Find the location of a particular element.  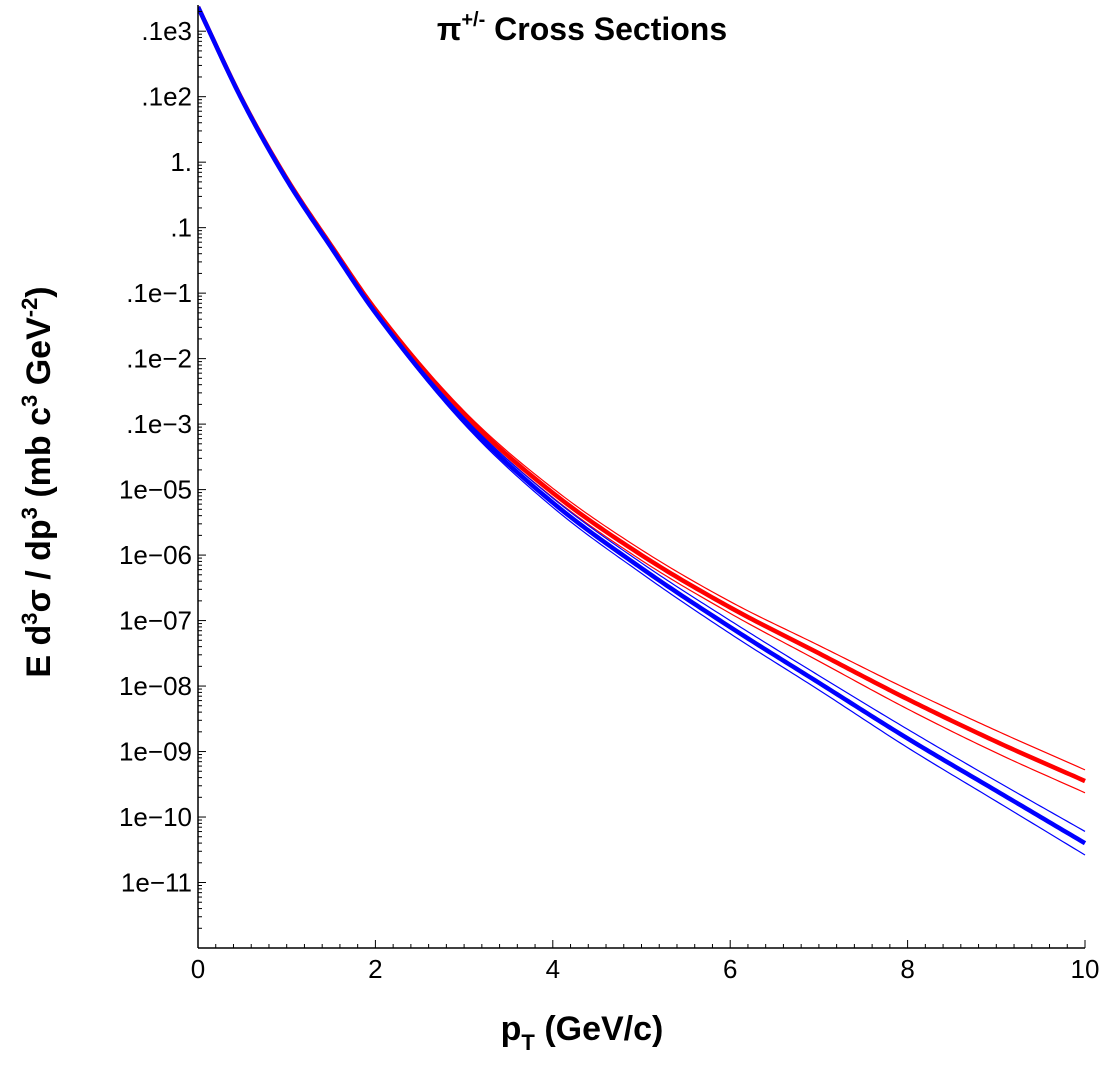

x-axis-title: pT (GeV/c) is located at coordinates (582, 1032).